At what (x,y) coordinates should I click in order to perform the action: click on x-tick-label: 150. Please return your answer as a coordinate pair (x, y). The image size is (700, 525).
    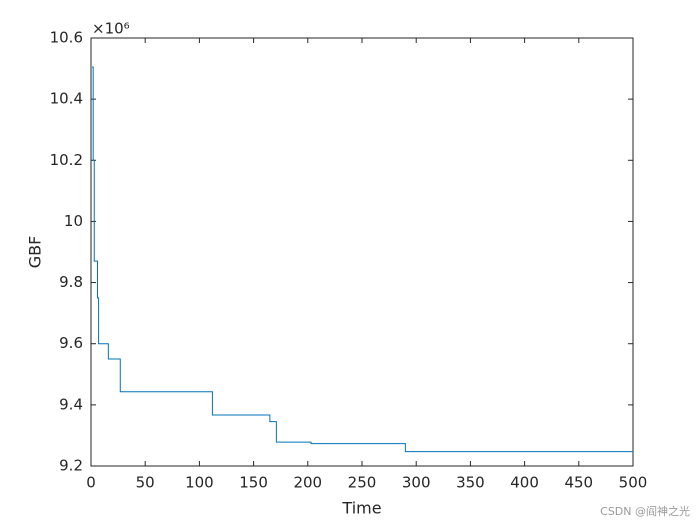
    Looking at the image, I should click on (253, 483).